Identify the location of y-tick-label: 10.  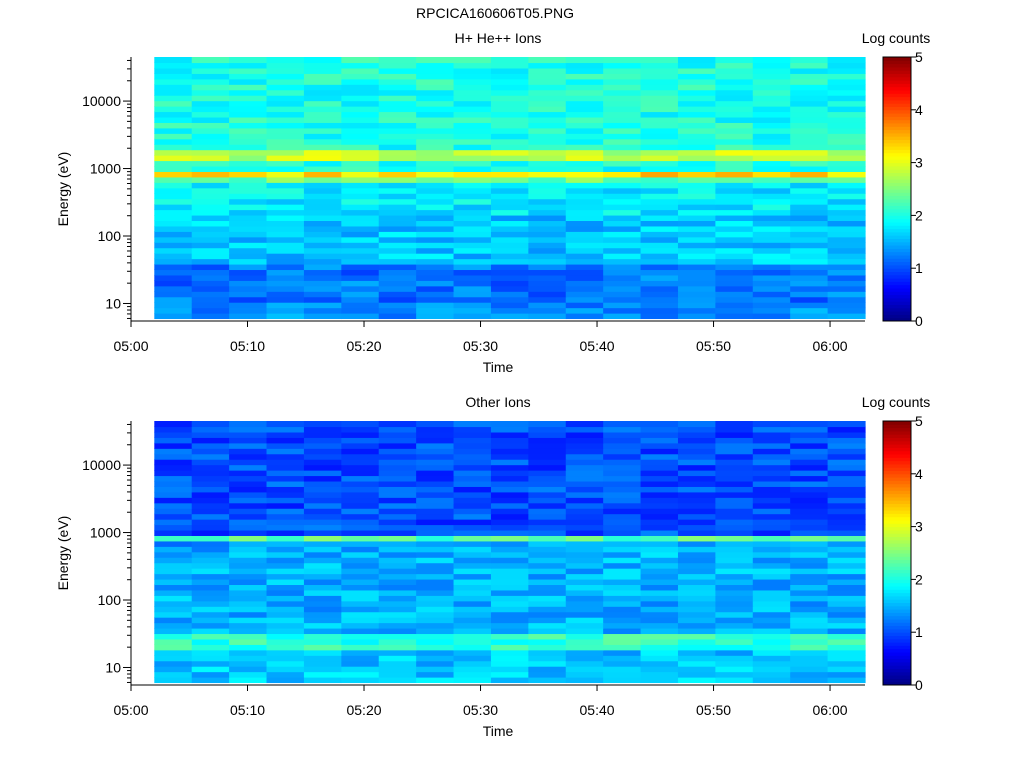
(113, 303).